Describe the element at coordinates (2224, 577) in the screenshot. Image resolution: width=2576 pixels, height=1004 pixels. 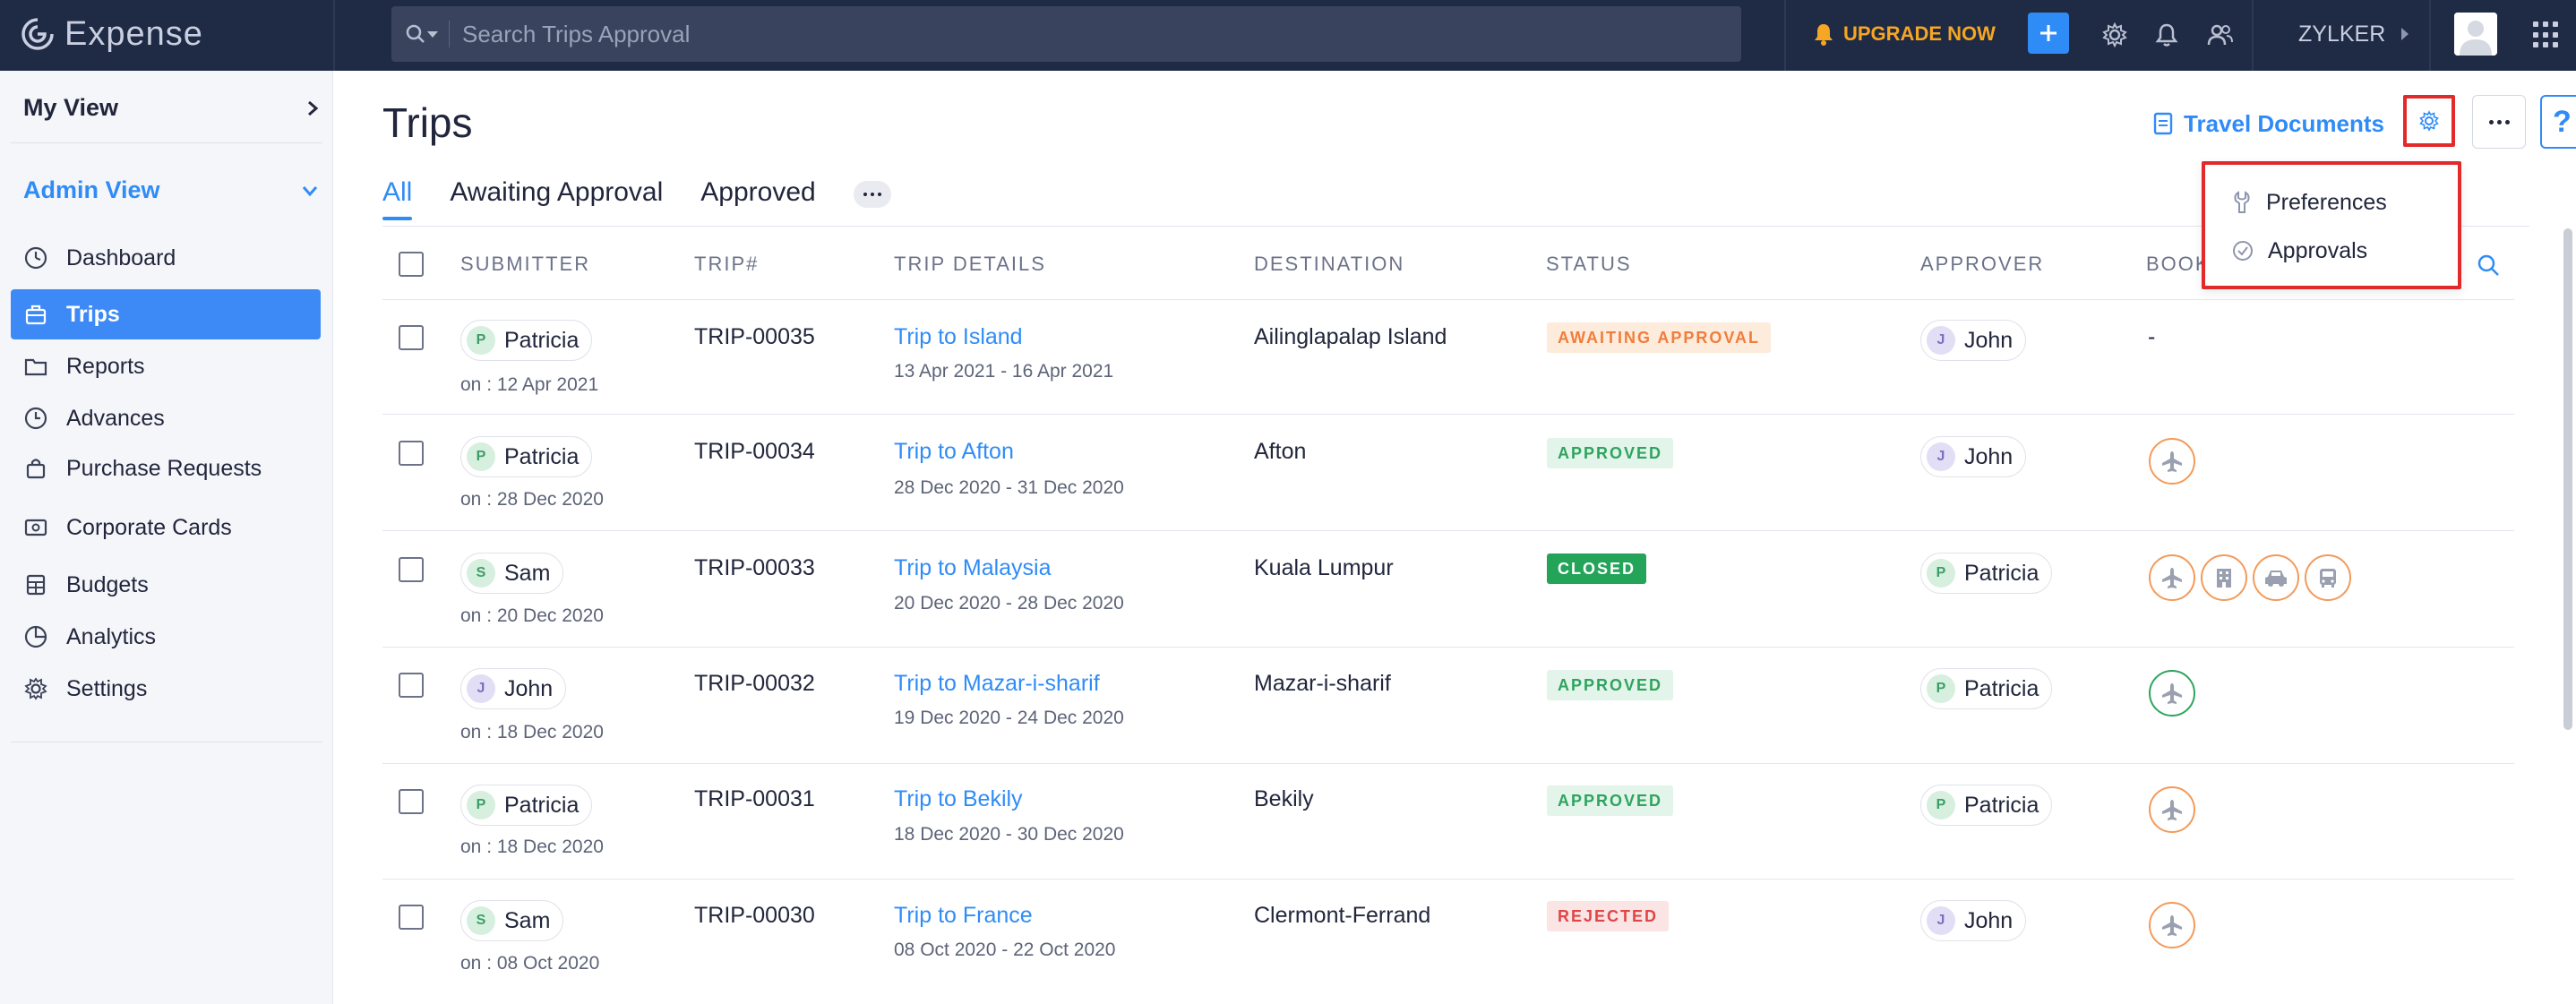
I see `hotel-icon` at that location.